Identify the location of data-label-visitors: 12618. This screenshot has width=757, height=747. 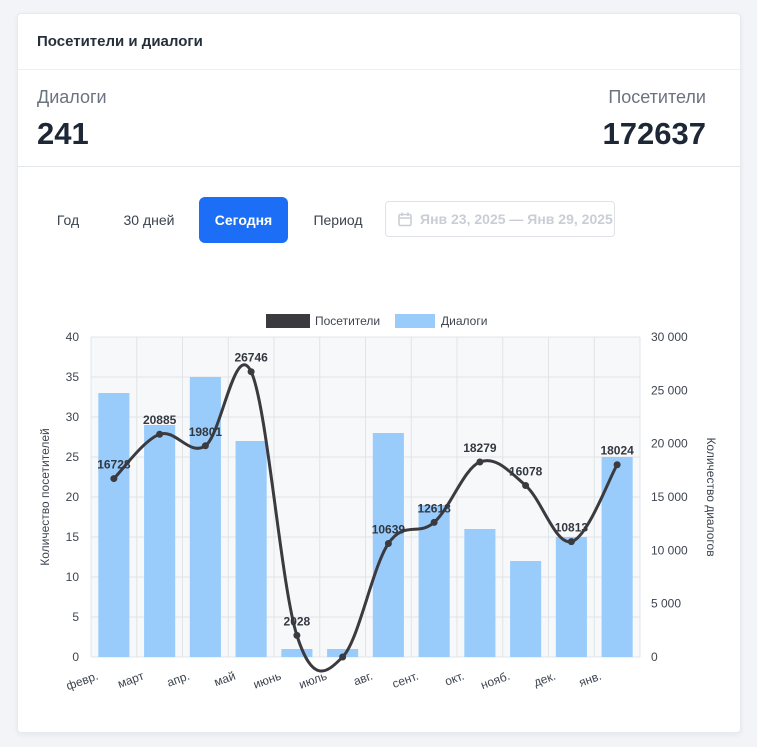
(434, 508).